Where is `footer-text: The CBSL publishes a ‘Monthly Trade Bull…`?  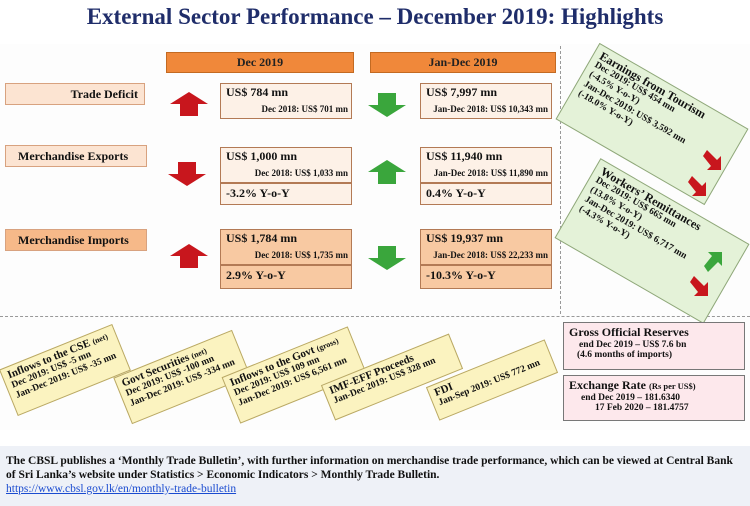 footer-text: The CBSL publishes a ‘Monthly Trade Bull… is located at coordinates (369, 468).